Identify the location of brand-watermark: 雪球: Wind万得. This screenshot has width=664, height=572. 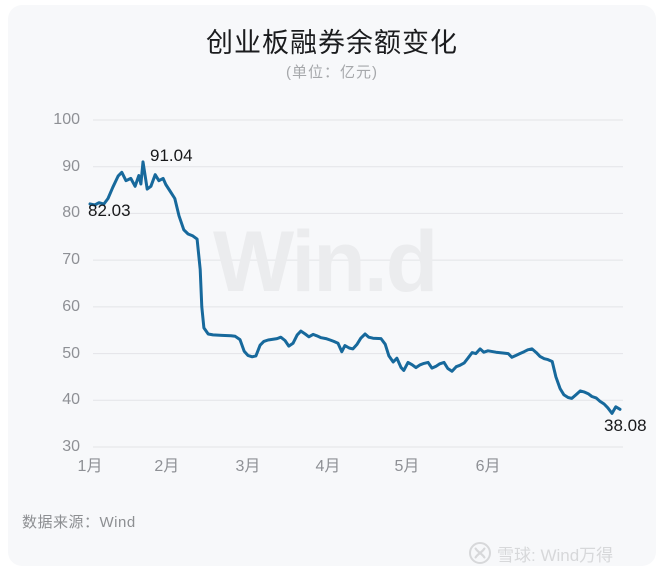
(559, 553).